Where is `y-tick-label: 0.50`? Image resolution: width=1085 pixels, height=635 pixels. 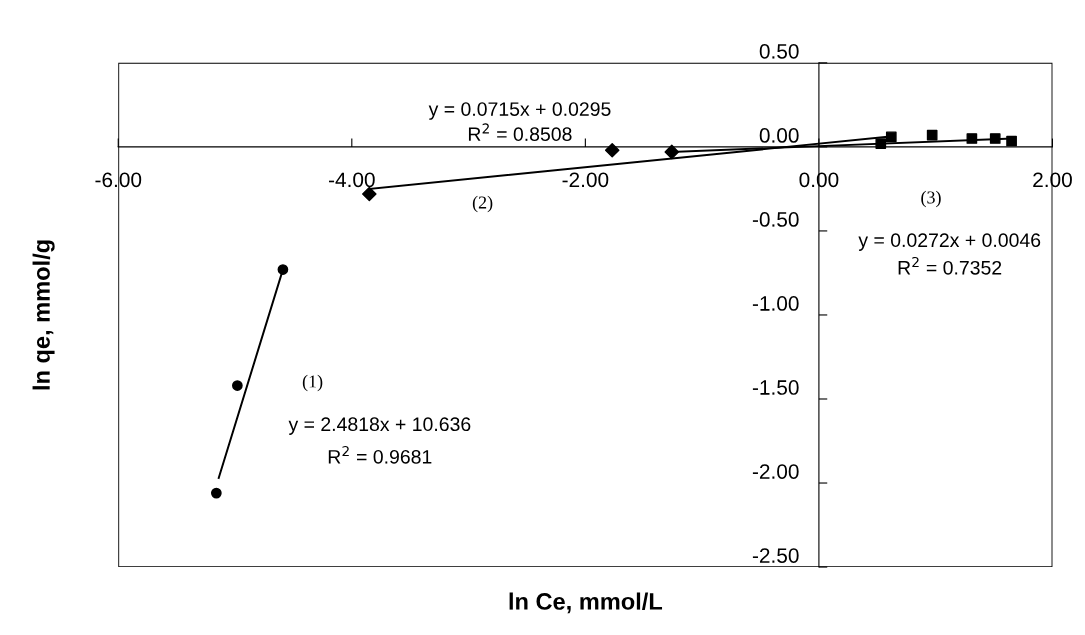
y-tick-label: 0.50 is located at coordinates (779, 51).